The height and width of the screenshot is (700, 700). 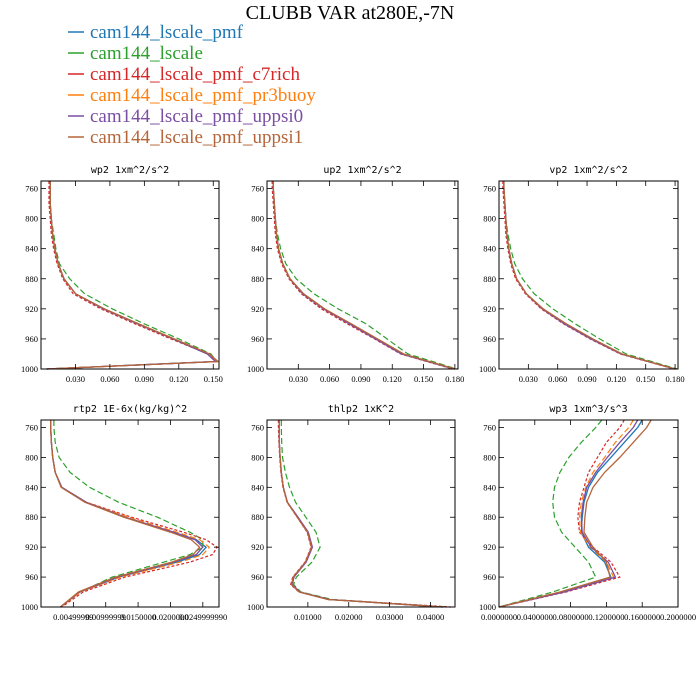 What do you see at coordinates (196, 116) in the screenshot?
I see `legend-label: cam144_lscale_pmf_uppsi0` at bounding box center [196, 116].